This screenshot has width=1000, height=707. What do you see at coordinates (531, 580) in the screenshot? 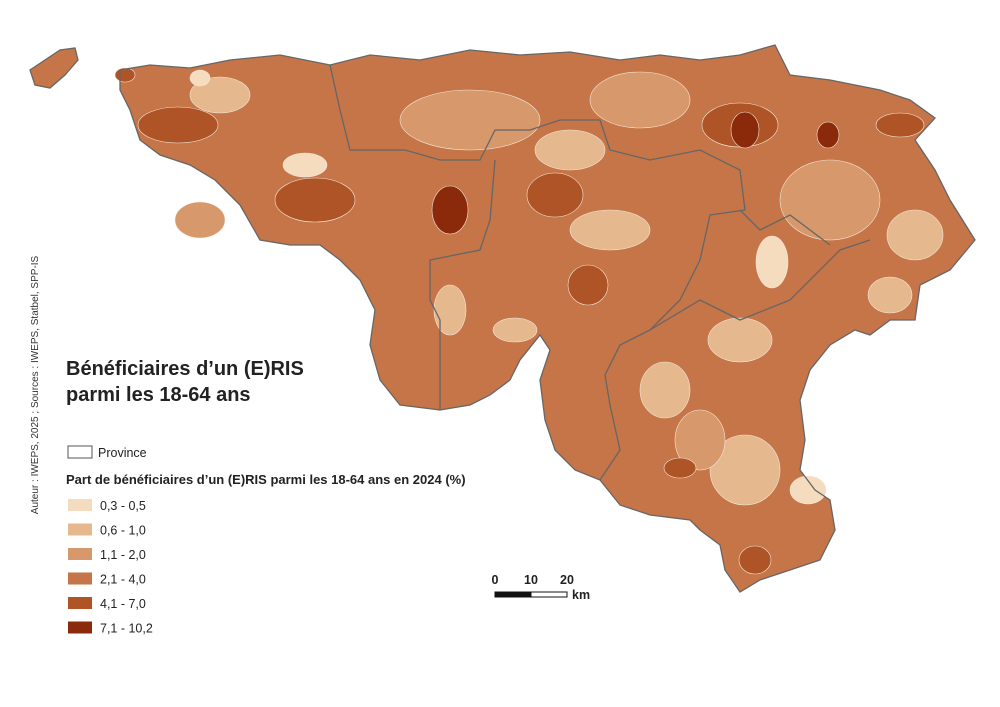
I see `scale-tick-label: 10` at bounding box center [531, 580].